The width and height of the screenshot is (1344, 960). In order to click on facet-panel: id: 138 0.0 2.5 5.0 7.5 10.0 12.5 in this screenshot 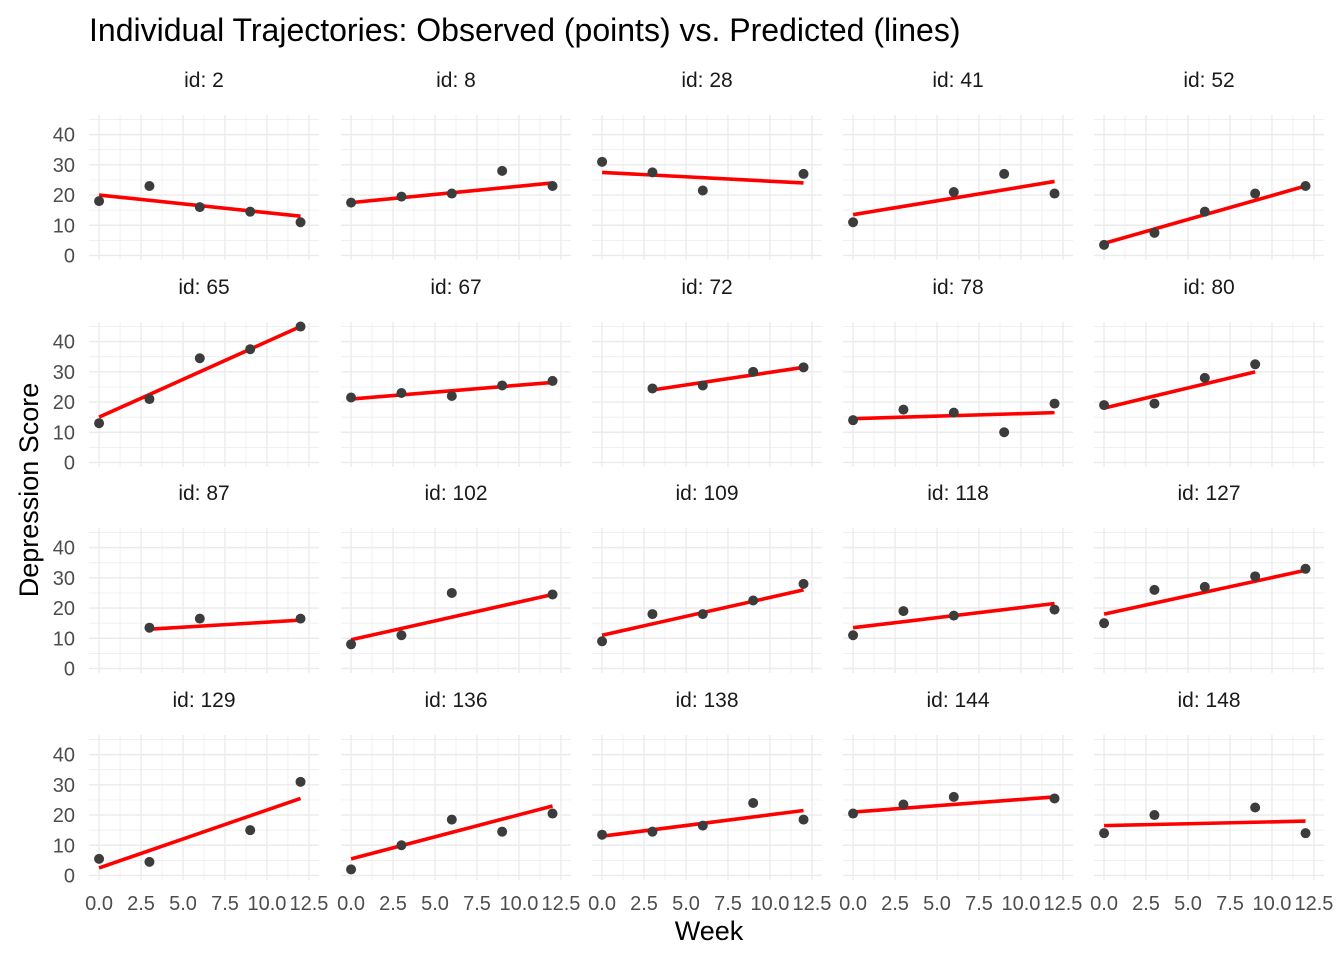, I will do `click(709, 802)`.